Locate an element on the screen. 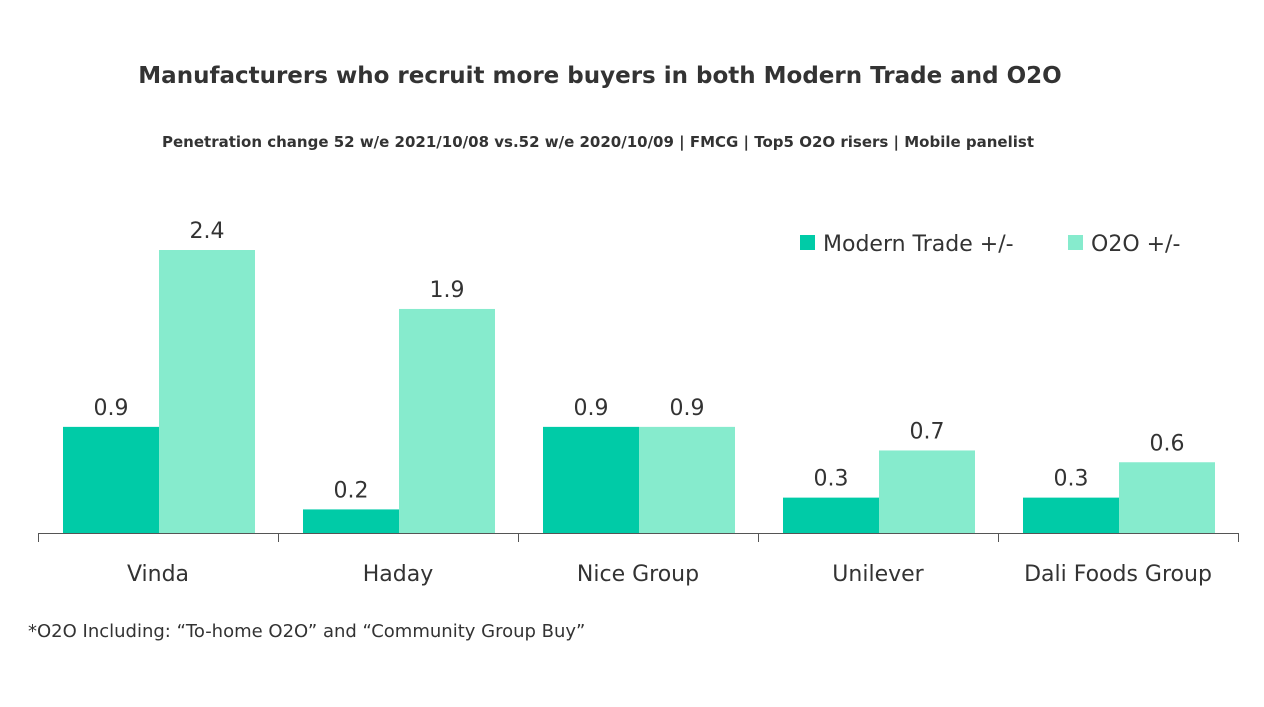 The height and width of the screenshot is (707, 1264). data-label: 0.2 is located at coordinates (351, 490).